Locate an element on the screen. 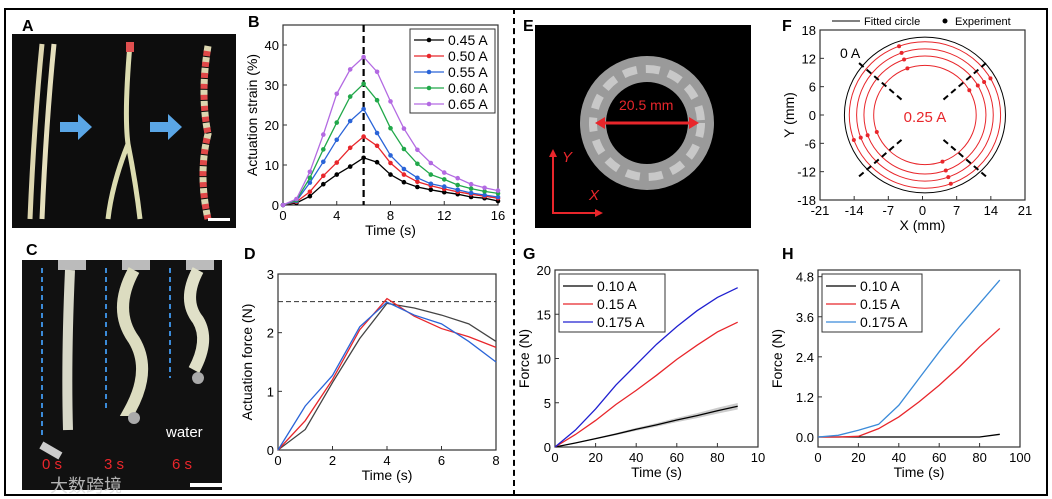 Image resolution: width=1052 pixels, height=499 pixels. legend-label: Fitted circle is located at coordinates (892, 22).